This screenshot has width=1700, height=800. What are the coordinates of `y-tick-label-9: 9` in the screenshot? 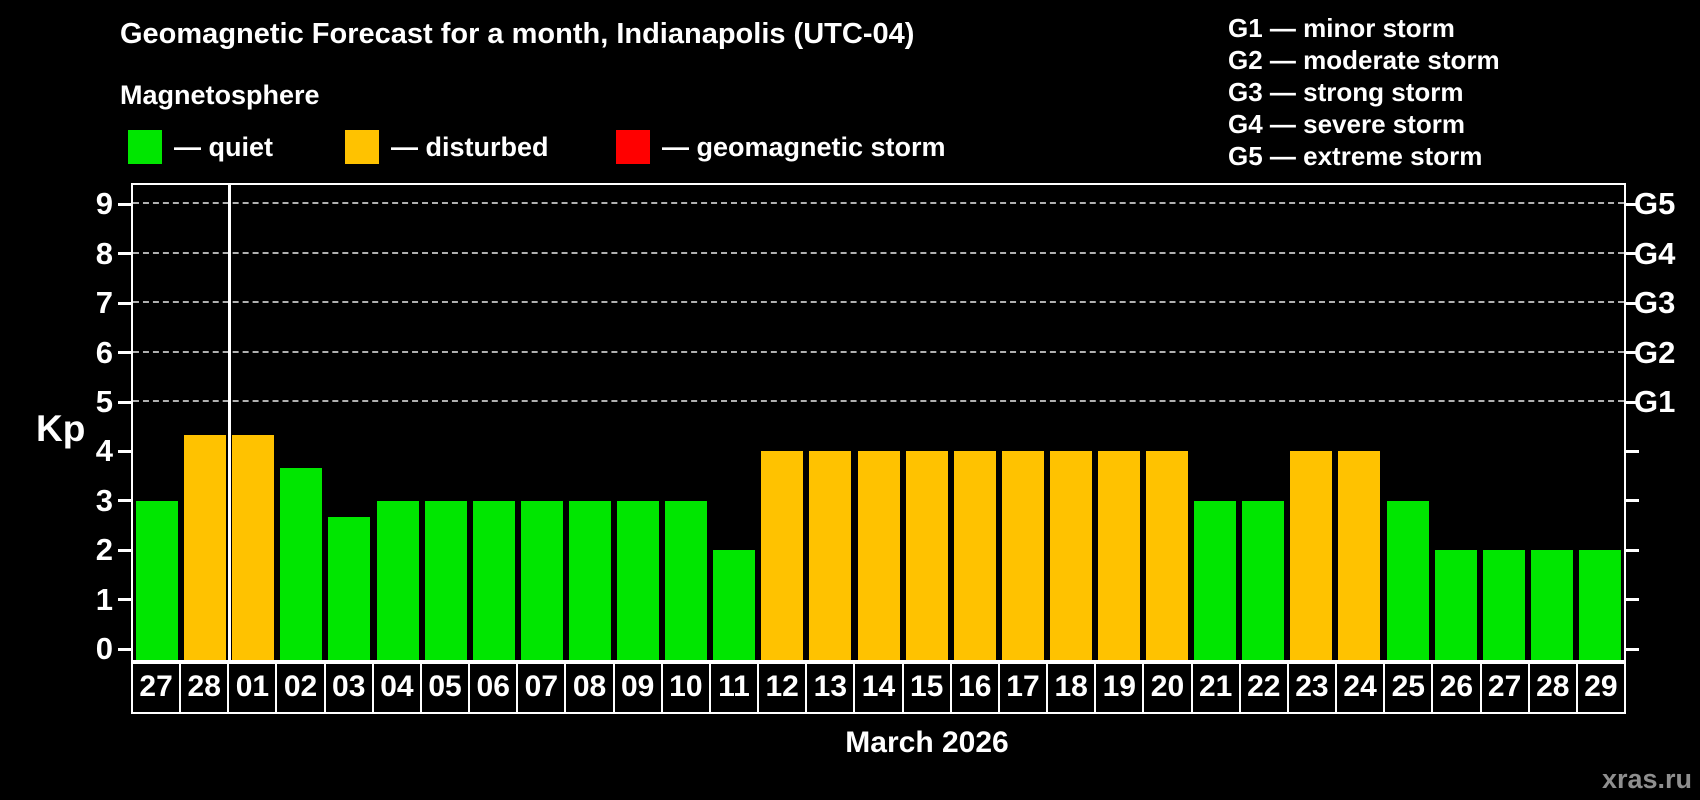 It's located at (104, 204).